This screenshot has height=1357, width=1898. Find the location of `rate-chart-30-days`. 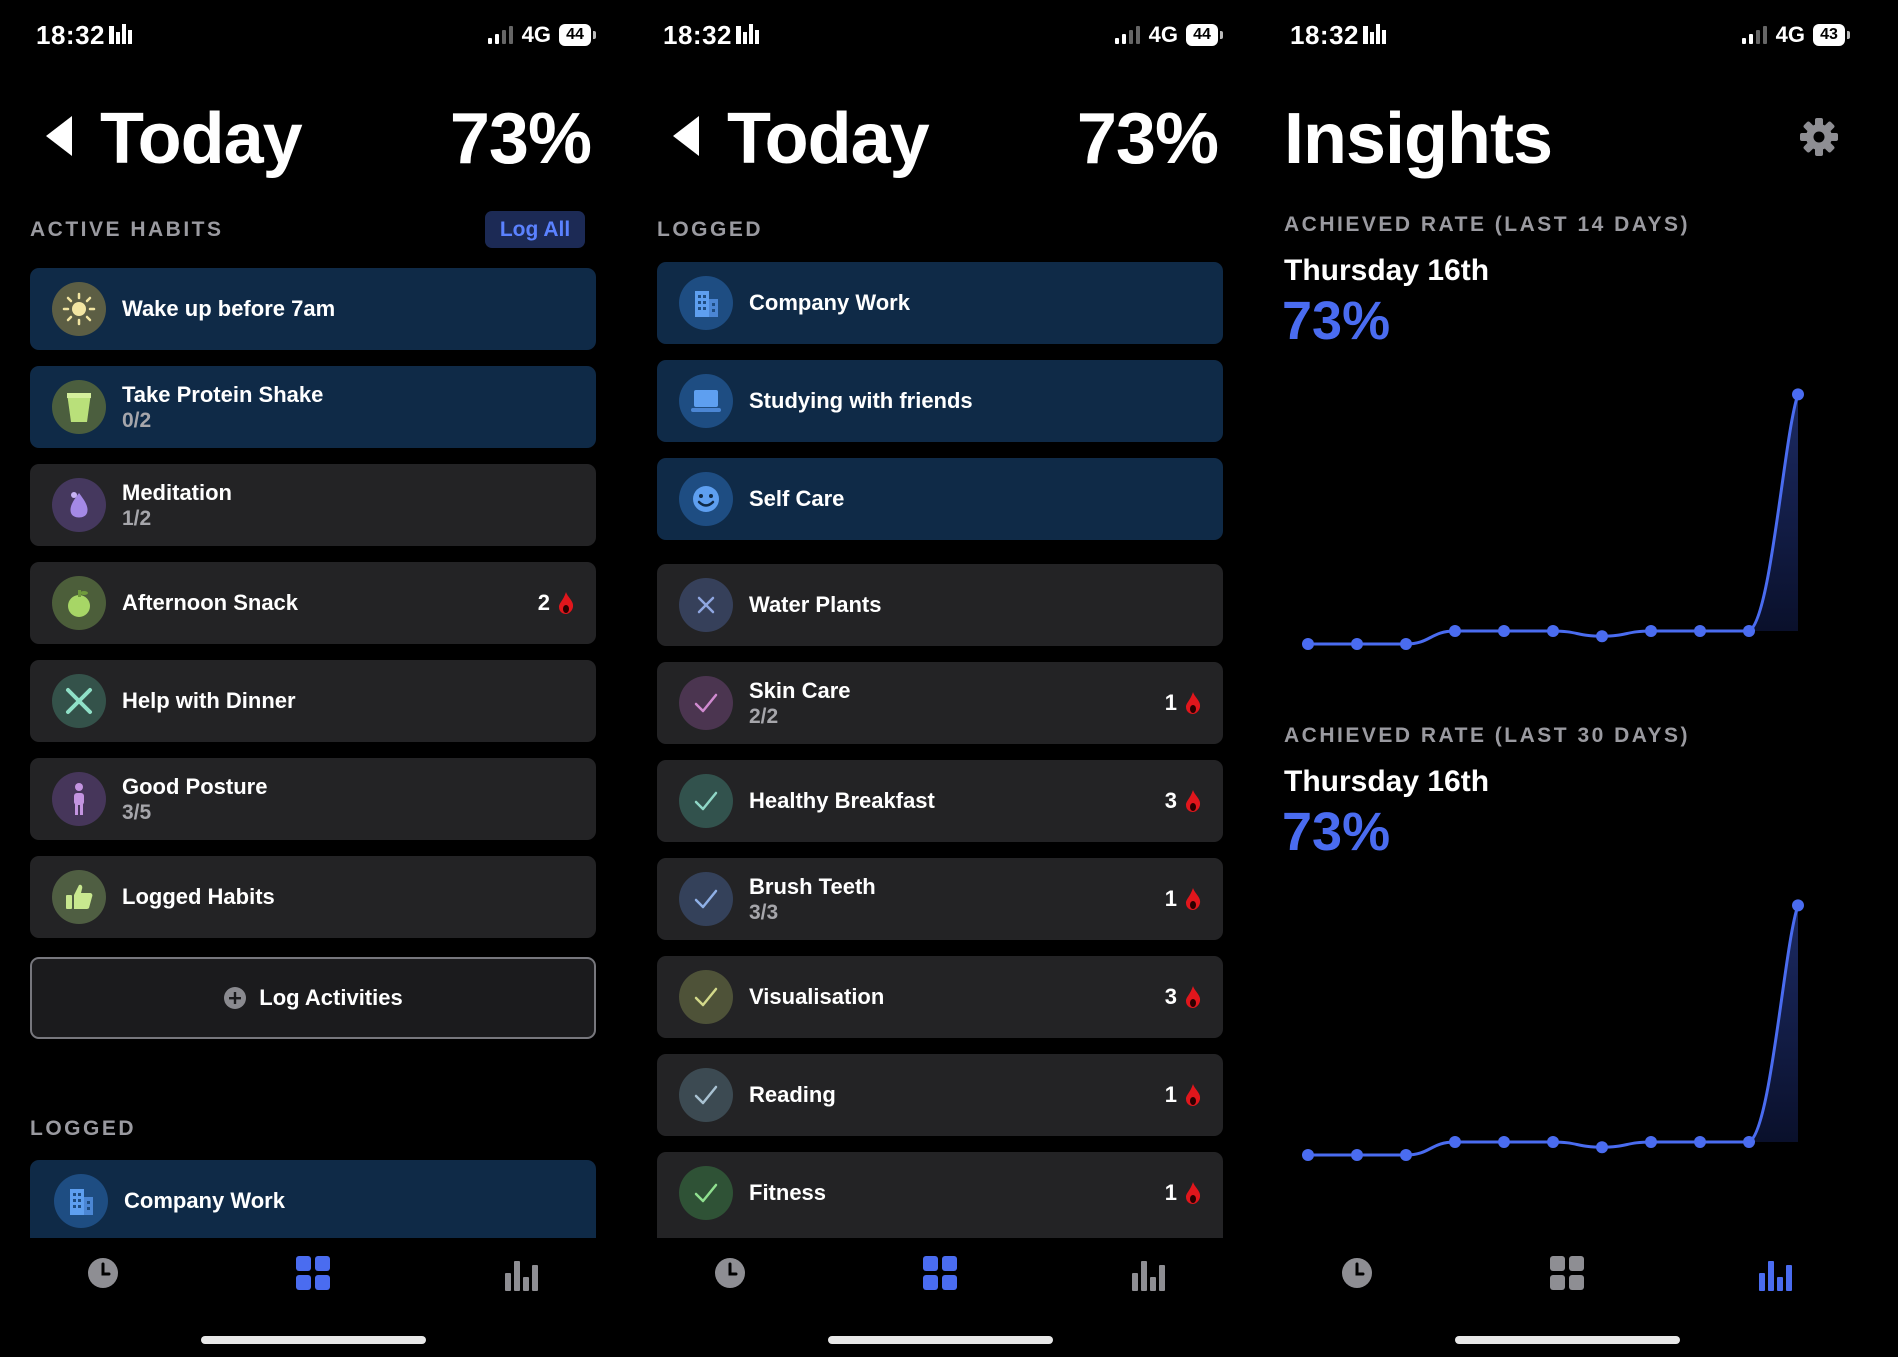

rate-chart-30-days is located at coordinates (1553, 1030).